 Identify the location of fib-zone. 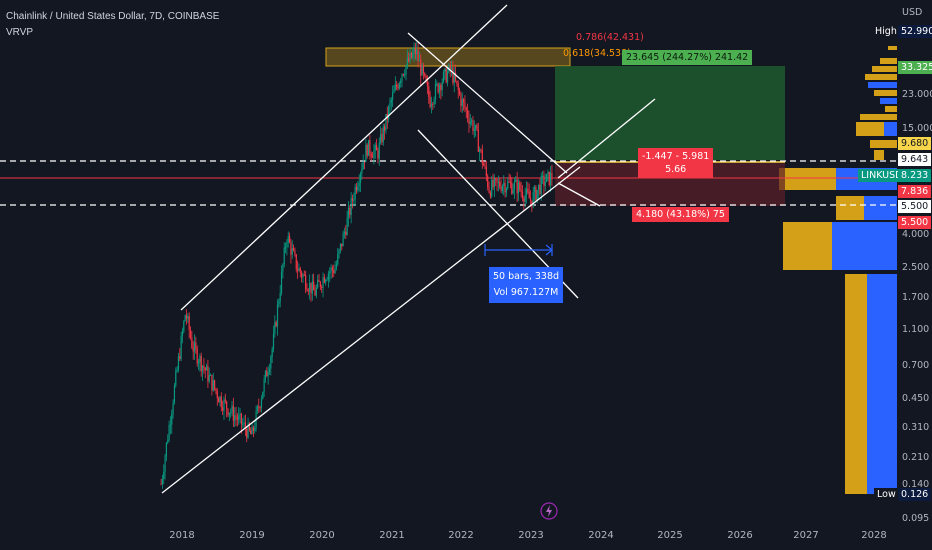
(448, 57).